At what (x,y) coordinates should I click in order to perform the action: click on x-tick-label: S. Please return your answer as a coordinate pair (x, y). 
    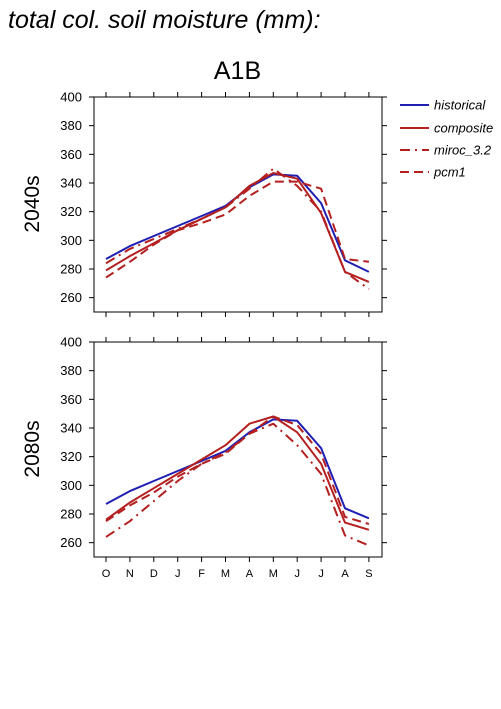
    Looking at the image, I should click on (368, 574).